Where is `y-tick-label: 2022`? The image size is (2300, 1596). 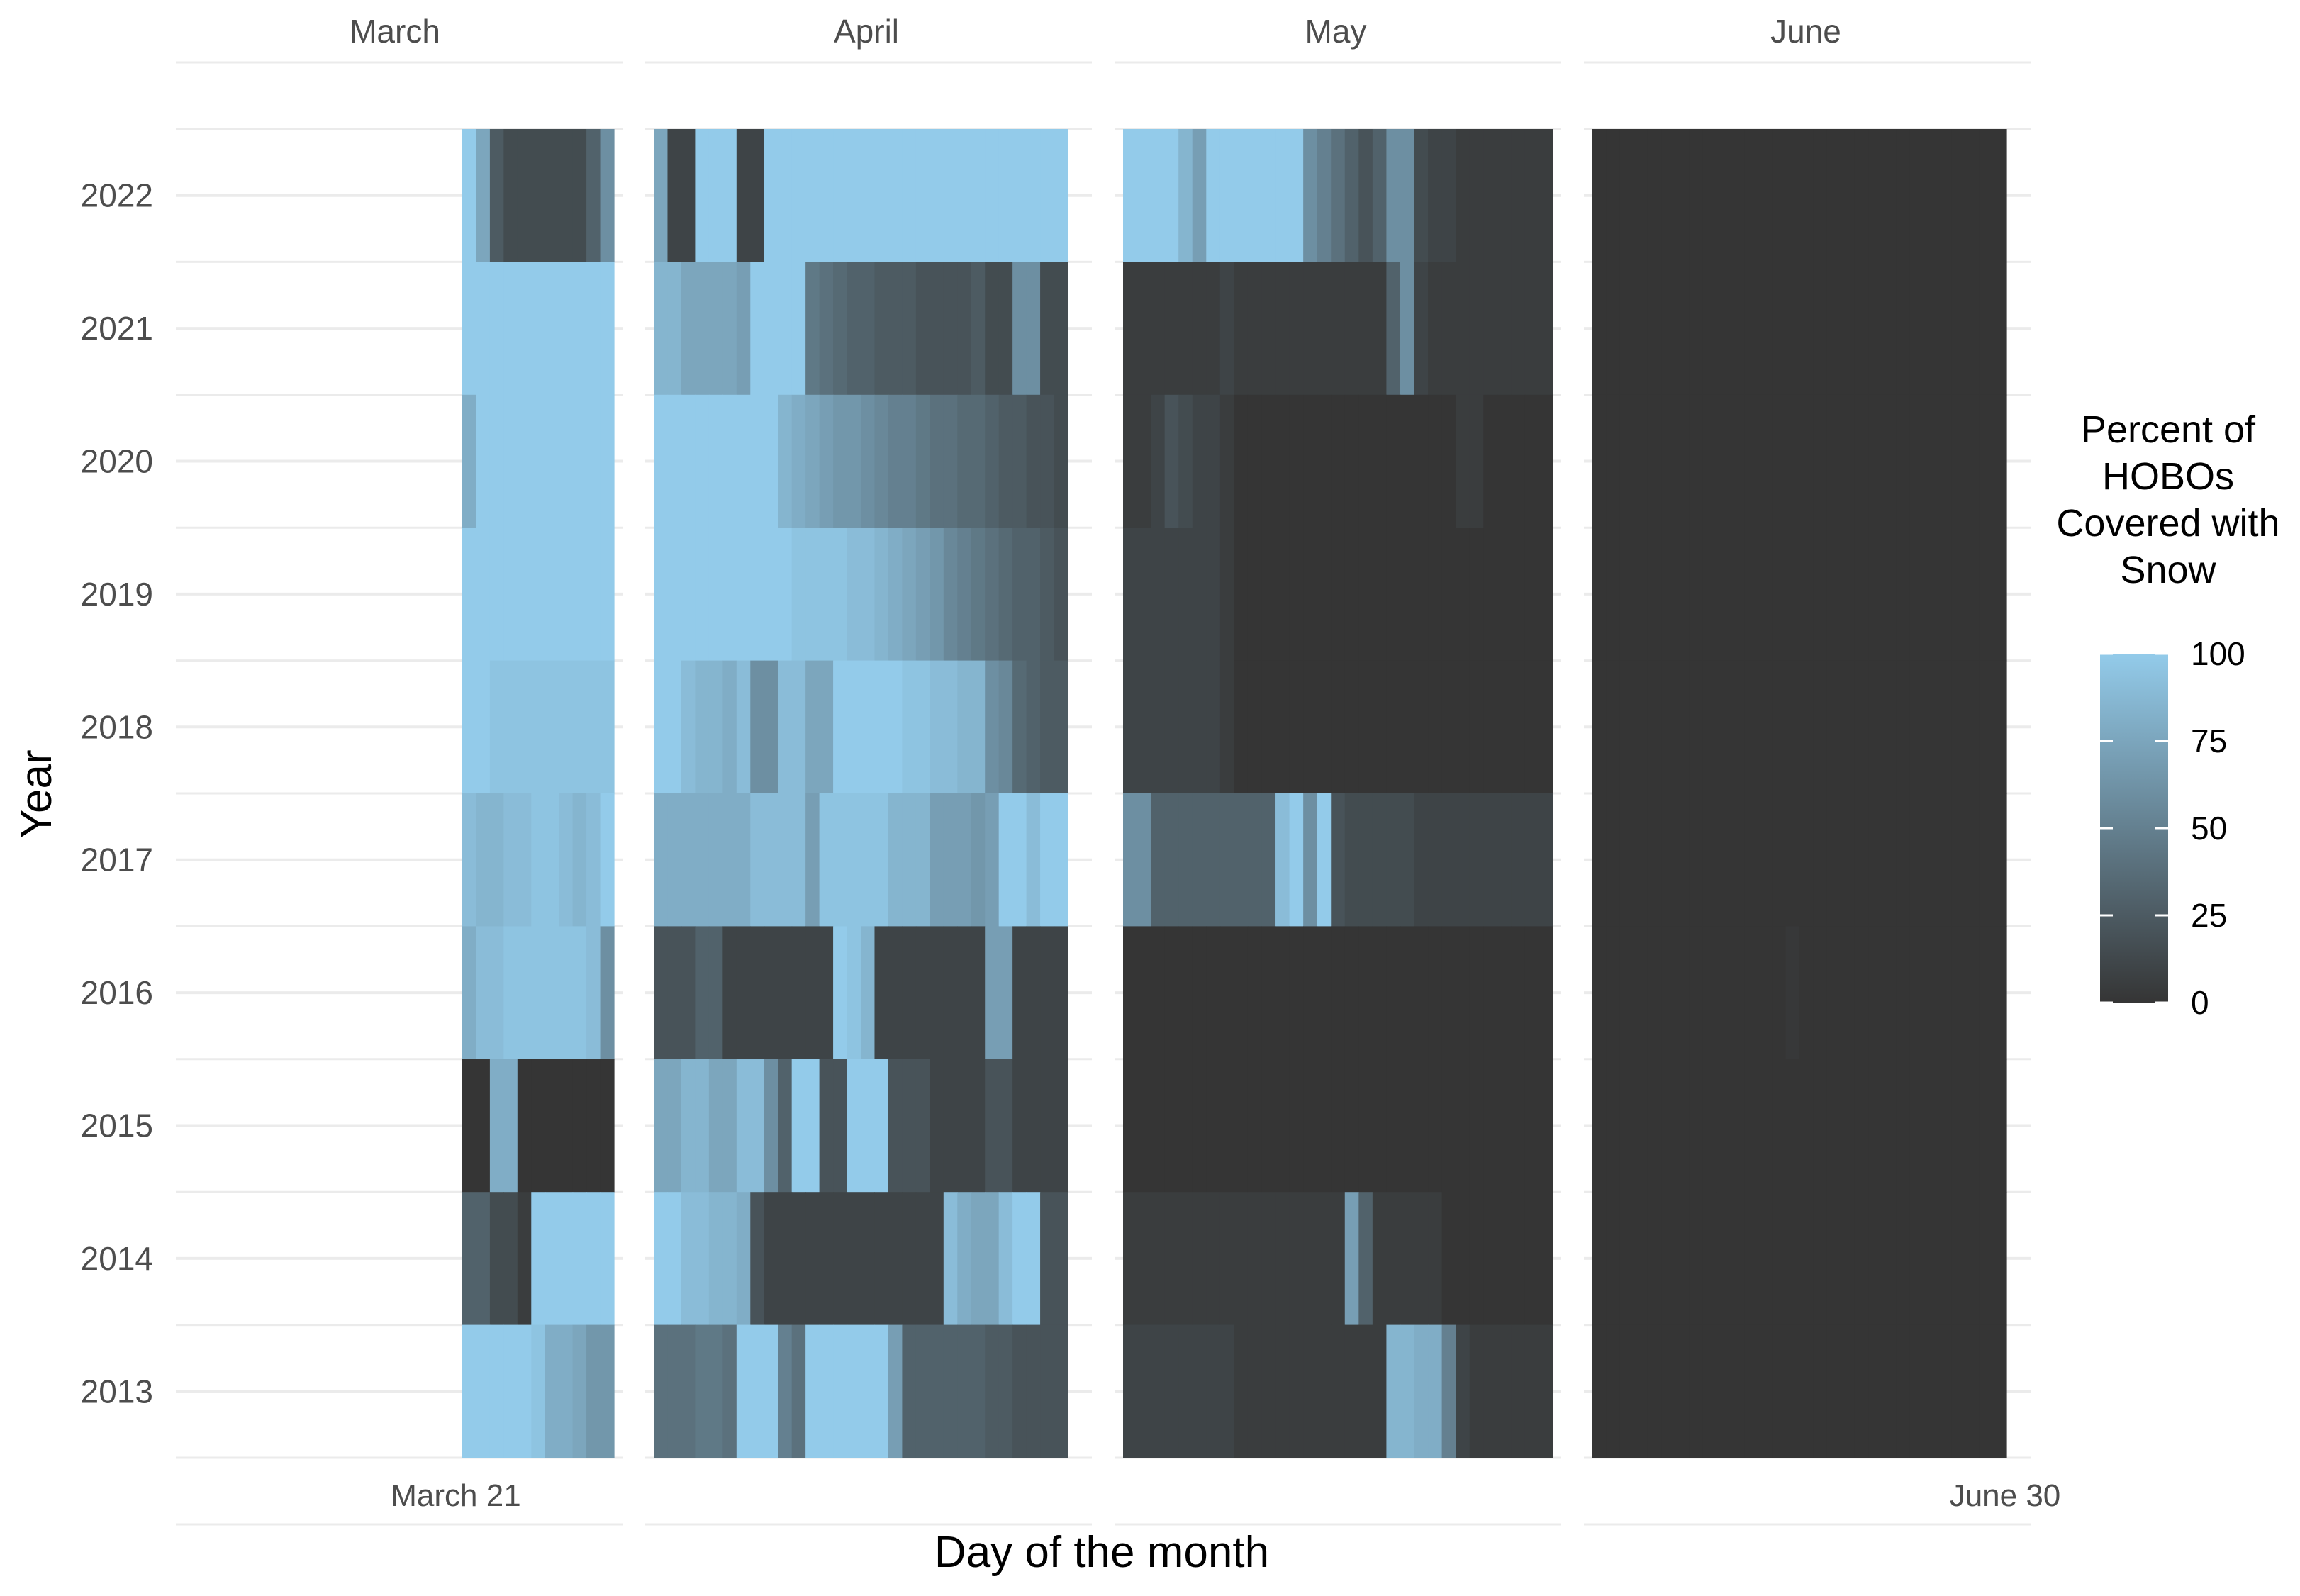 y-tick-label: 2022 is located at coordinates (117, 196).